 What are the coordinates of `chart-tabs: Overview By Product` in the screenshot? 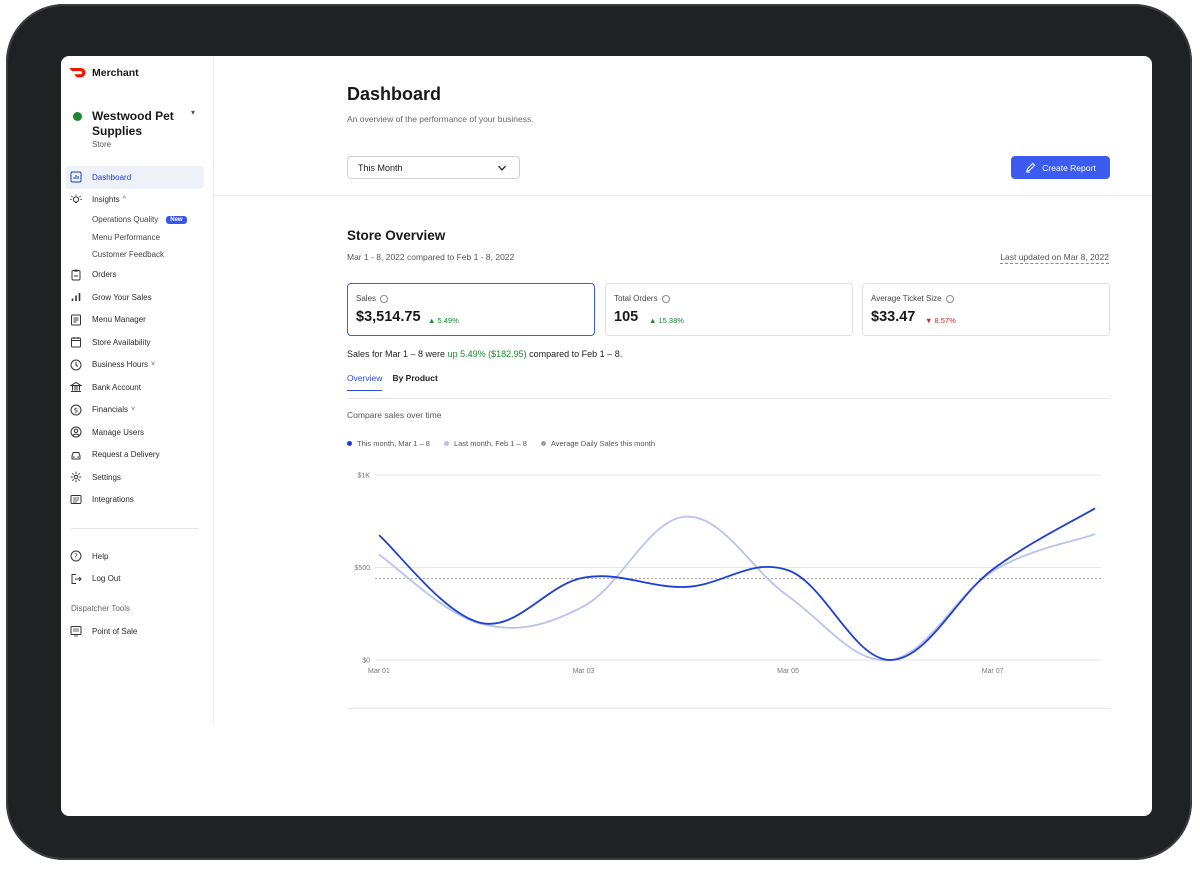 It's located at (392, 382).